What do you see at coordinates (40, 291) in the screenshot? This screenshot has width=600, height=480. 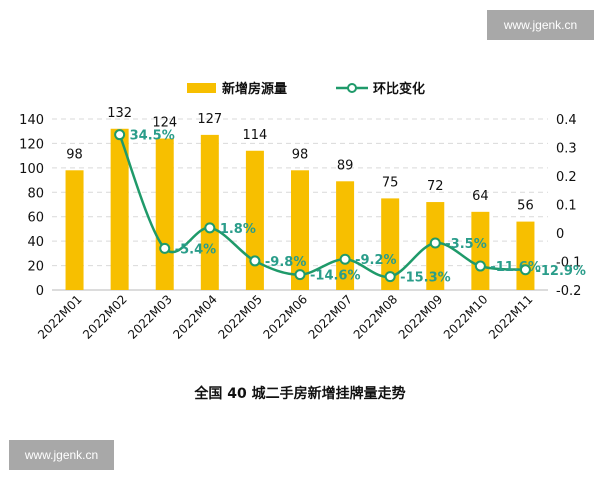 I see `left-axis-tick: 0` at bounding box center [40, 291].